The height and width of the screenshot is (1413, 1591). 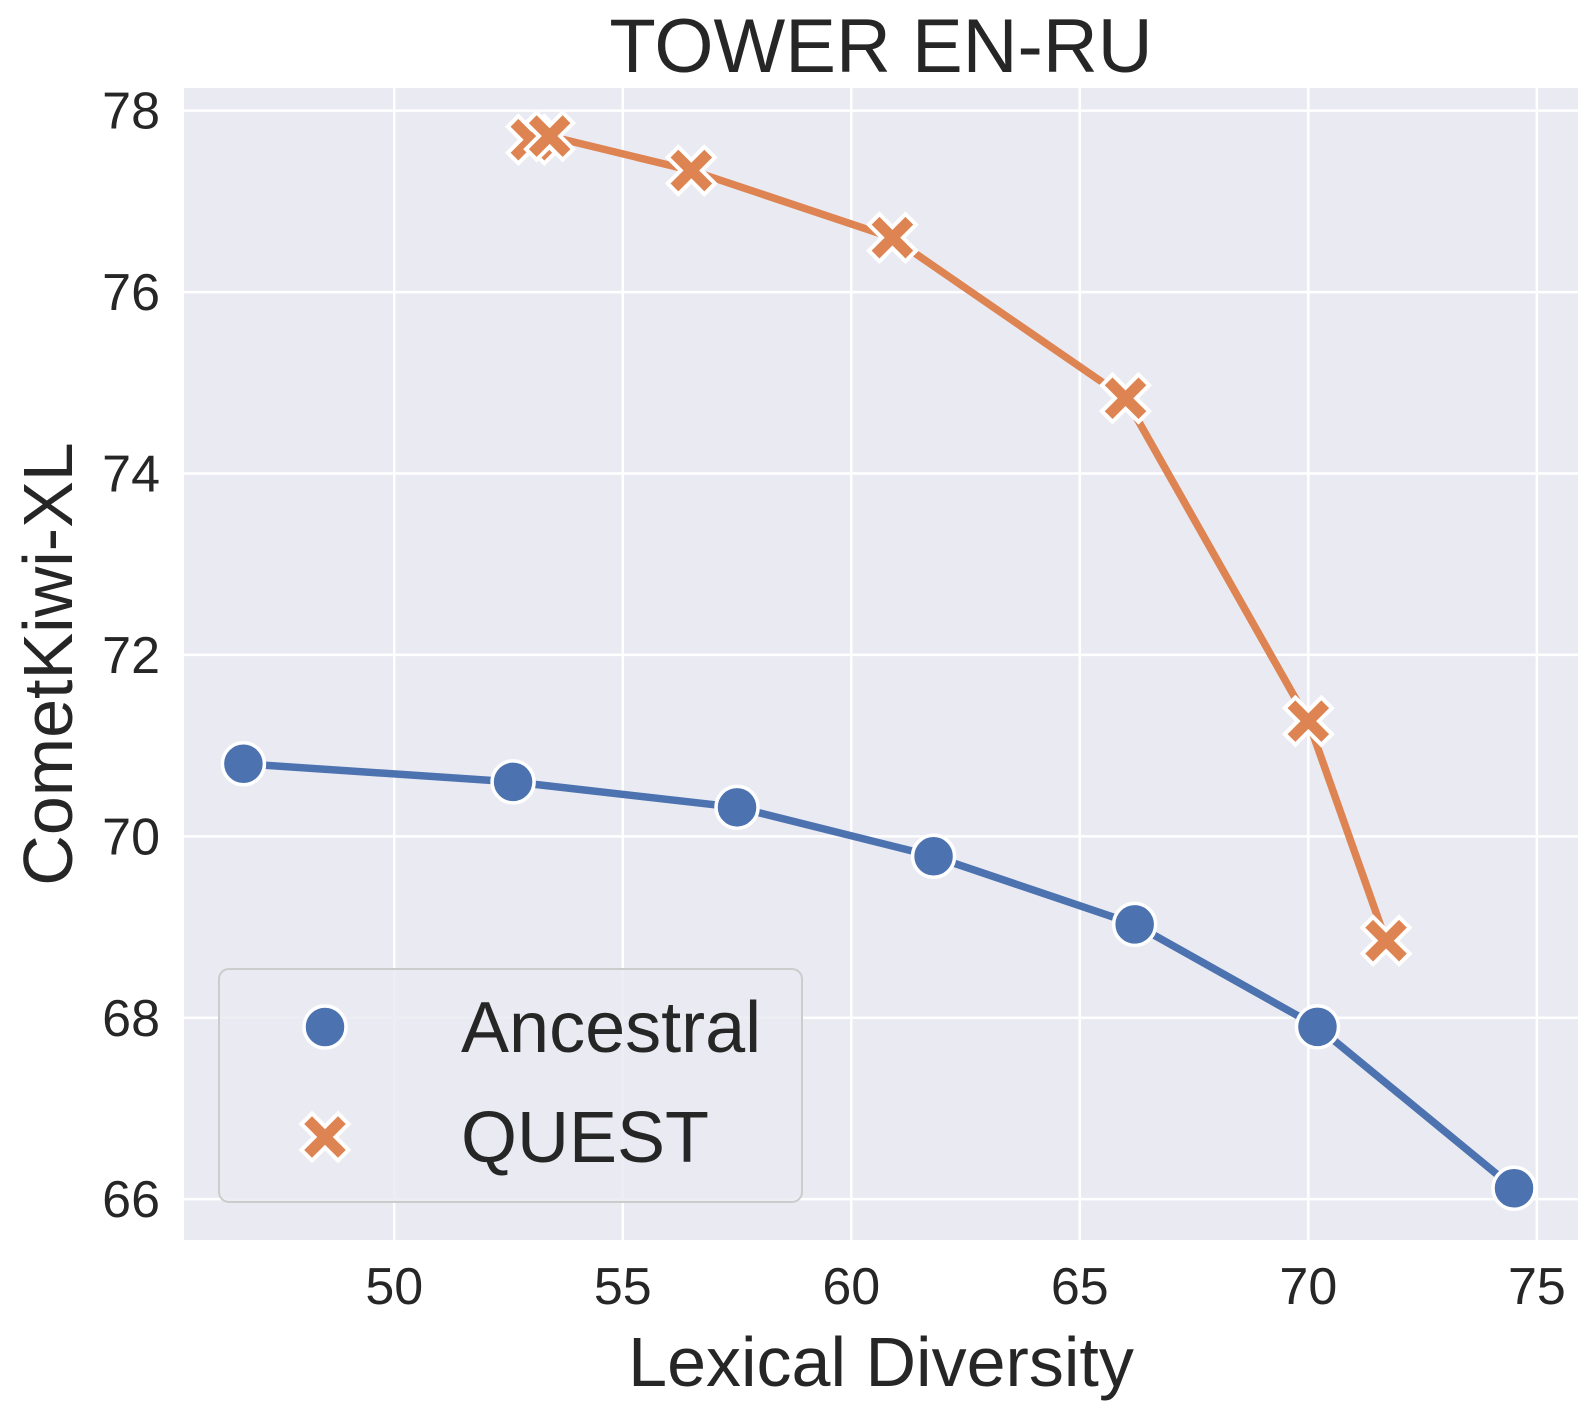 What do you see at coordinates (1080, 1287) in the screenshot?
I see `x-tick-label: 65` at bounding box center [1080, 1287].